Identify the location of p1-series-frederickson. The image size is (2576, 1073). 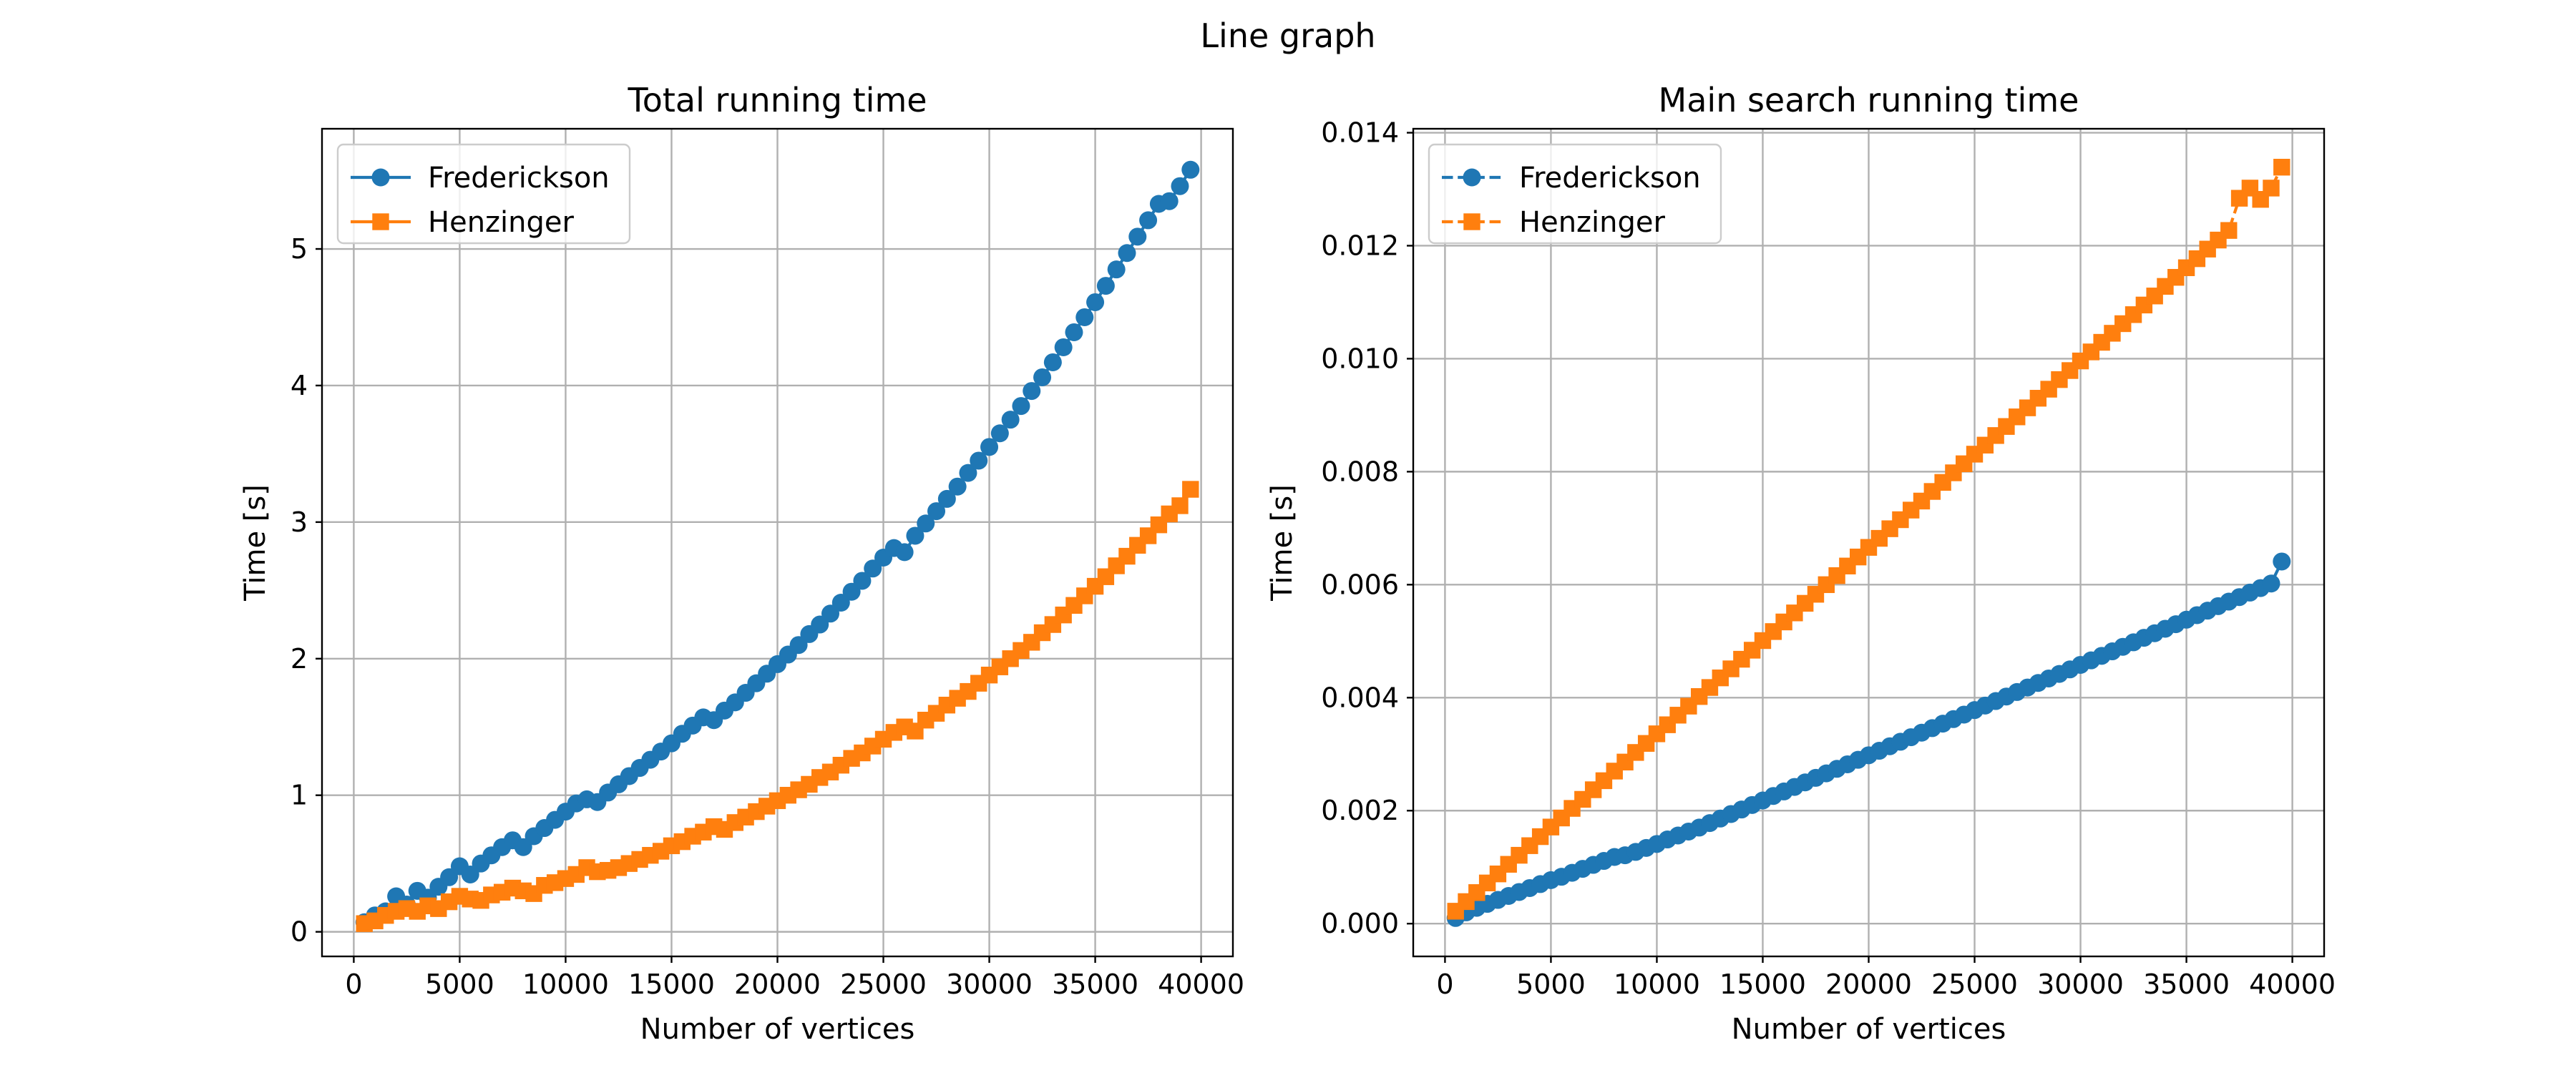
(1868, 739).